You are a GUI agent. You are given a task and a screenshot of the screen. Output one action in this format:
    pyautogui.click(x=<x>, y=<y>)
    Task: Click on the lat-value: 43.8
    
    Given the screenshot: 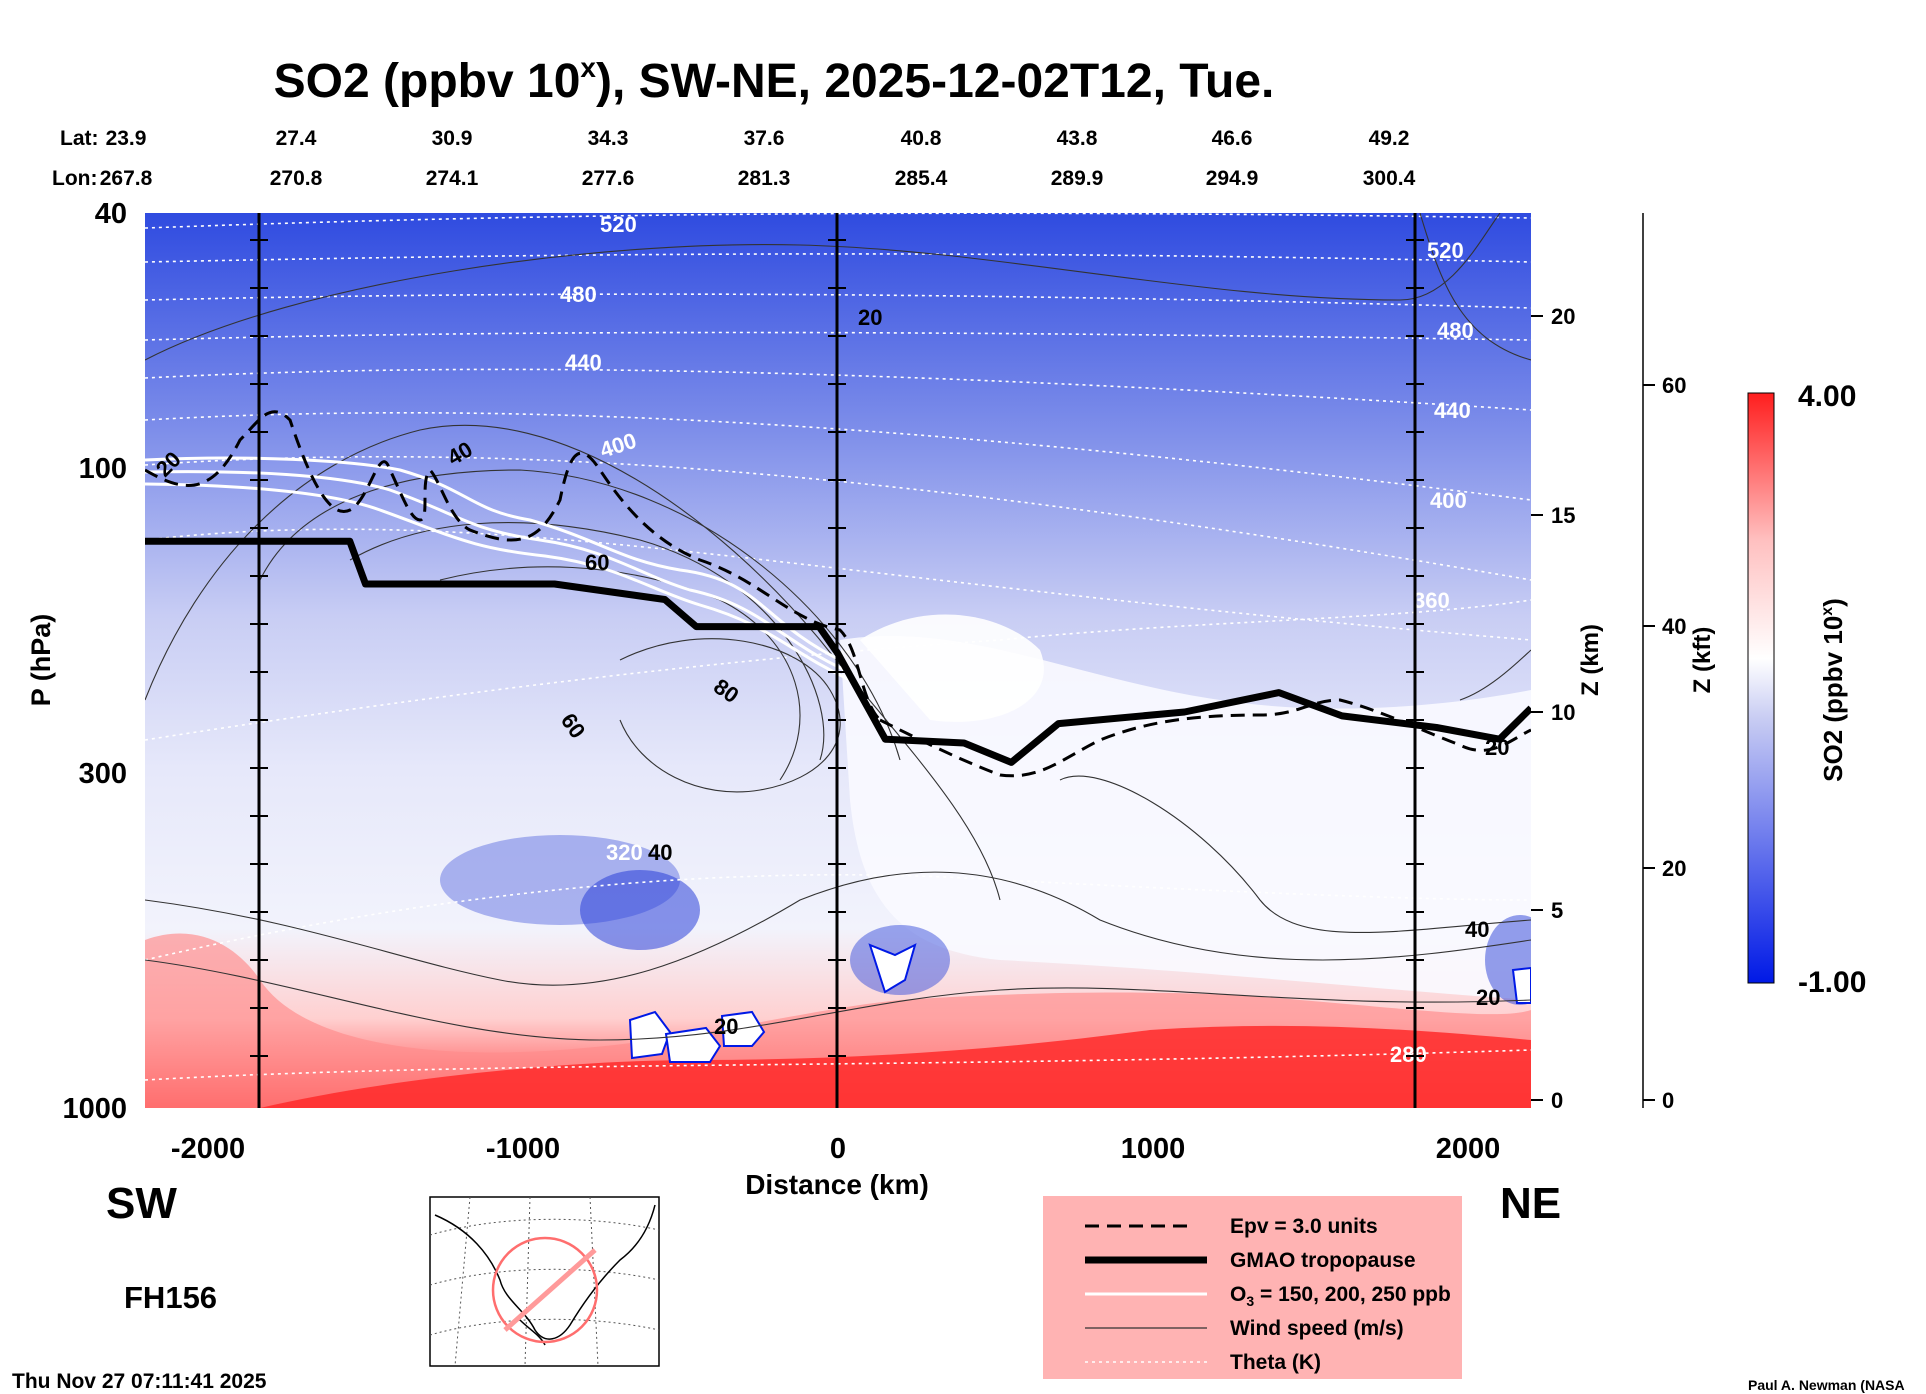 What is the action you would take?
    pyautogui.click(x=1077, y=138)
    